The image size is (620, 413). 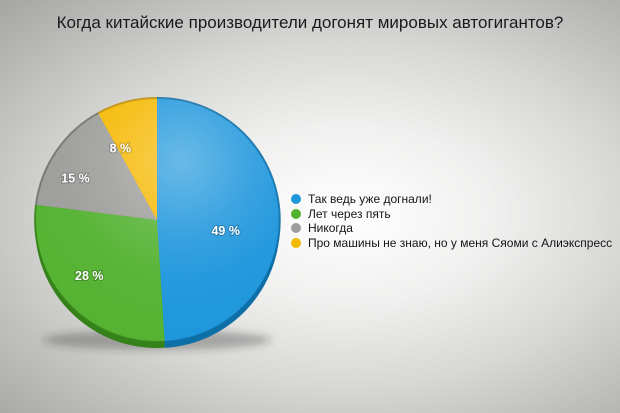 I want to click on pie-slice-value-label: 15 %, so click(x=75, y=179).